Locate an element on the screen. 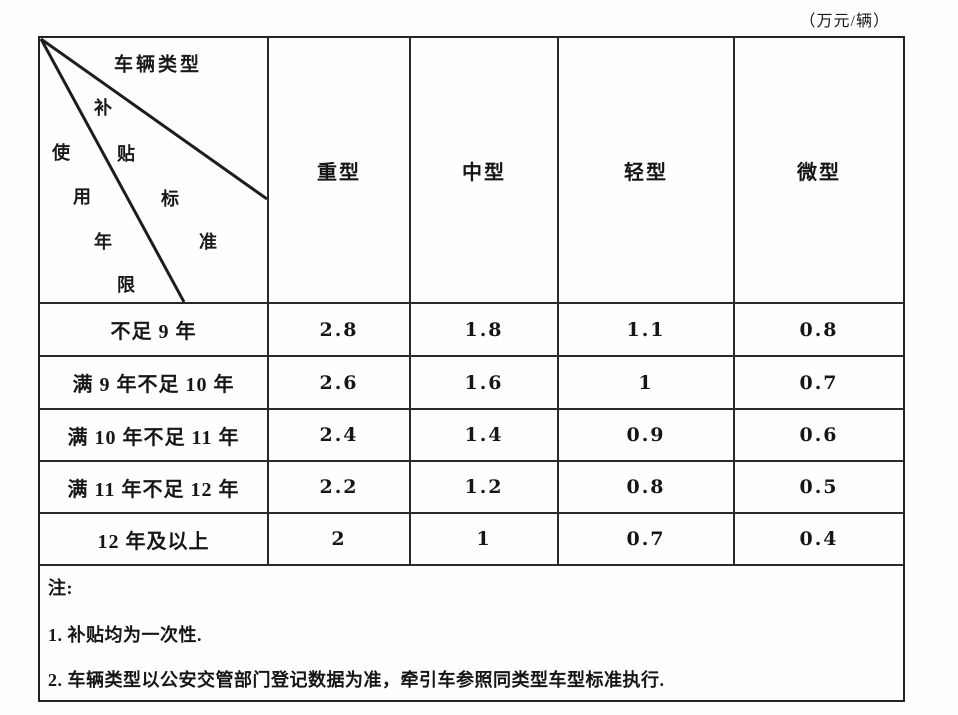 This screenshot has width=958, height=715. value-cell: 0.4 is located at coordinates (818, 539).